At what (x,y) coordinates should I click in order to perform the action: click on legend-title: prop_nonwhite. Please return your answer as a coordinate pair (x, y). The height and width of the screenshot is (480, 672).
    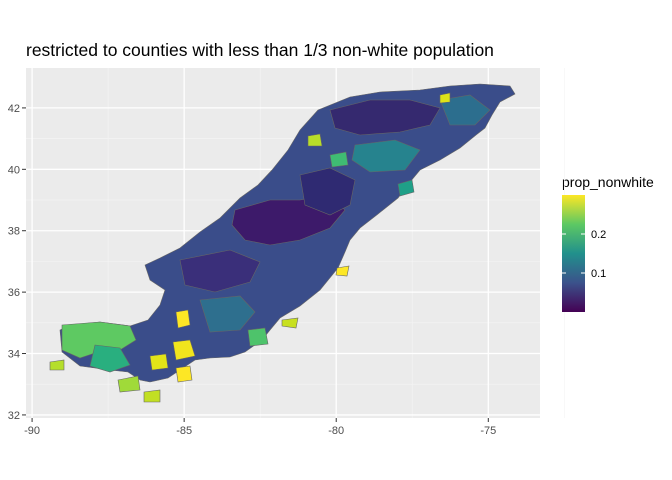
    Looking at the image, I should click on (608, 182).